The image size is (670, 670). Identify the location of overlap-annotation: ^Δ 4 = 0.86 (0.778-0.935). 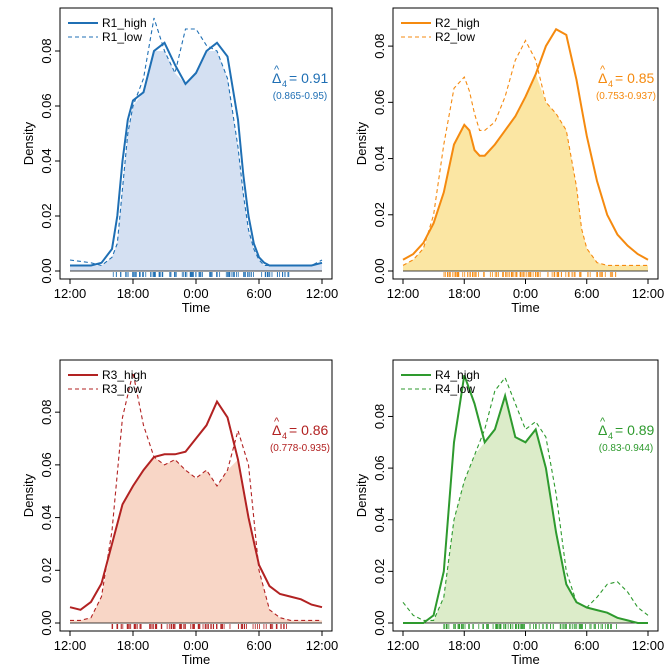
(300, 435).